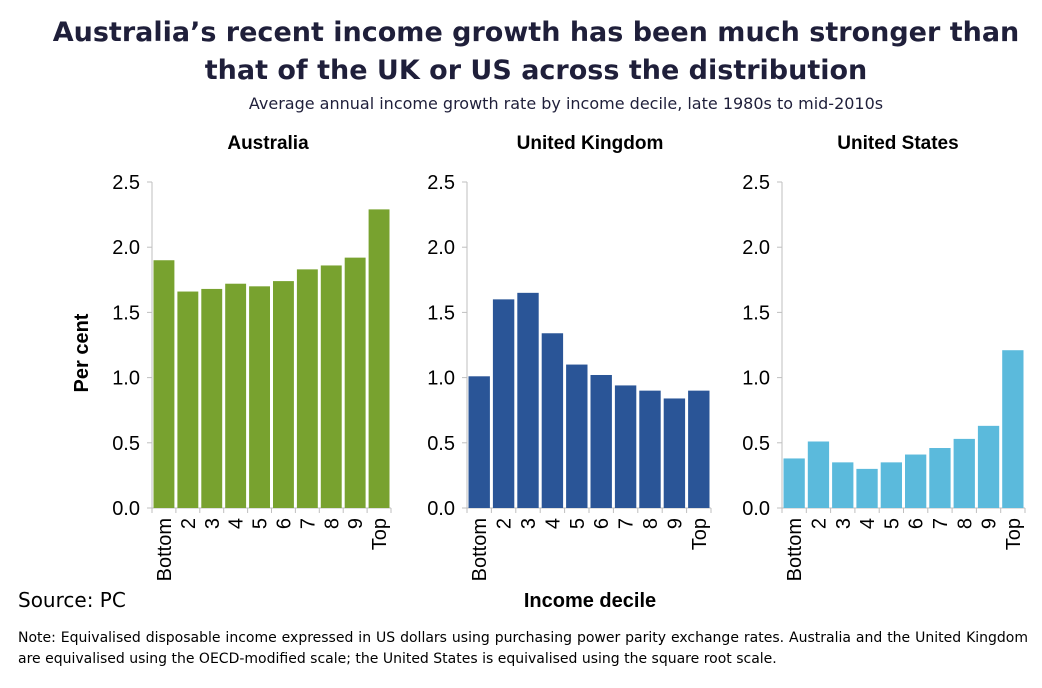 The image size is (1042, 688). What do you see at coordinates (268, 143) in the screenshot?
I see `panel-title: Australia` at bounding box center [268, 143].